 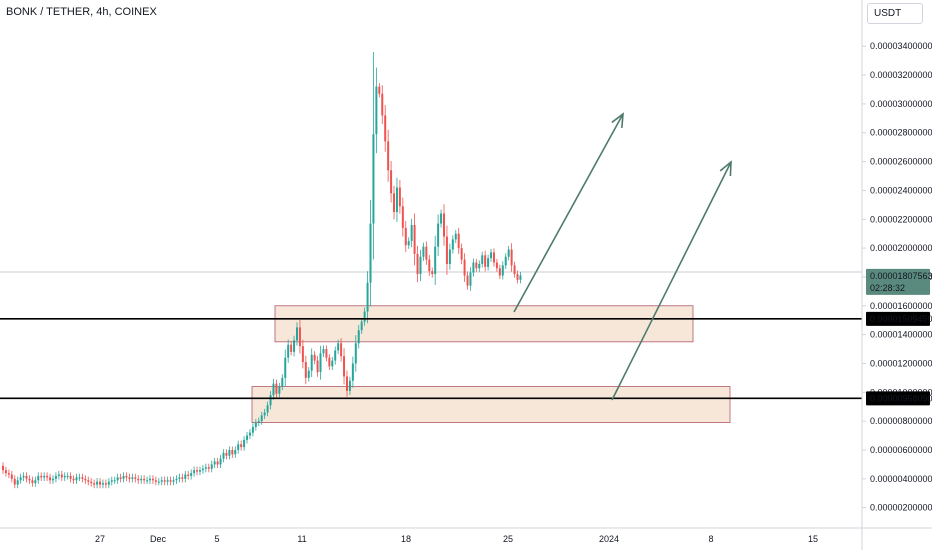 What do you see at coordinates (901, 479) in the screenshot?
I see `price-tick-label: 0.000004000000` at bounding box center [901, 479].